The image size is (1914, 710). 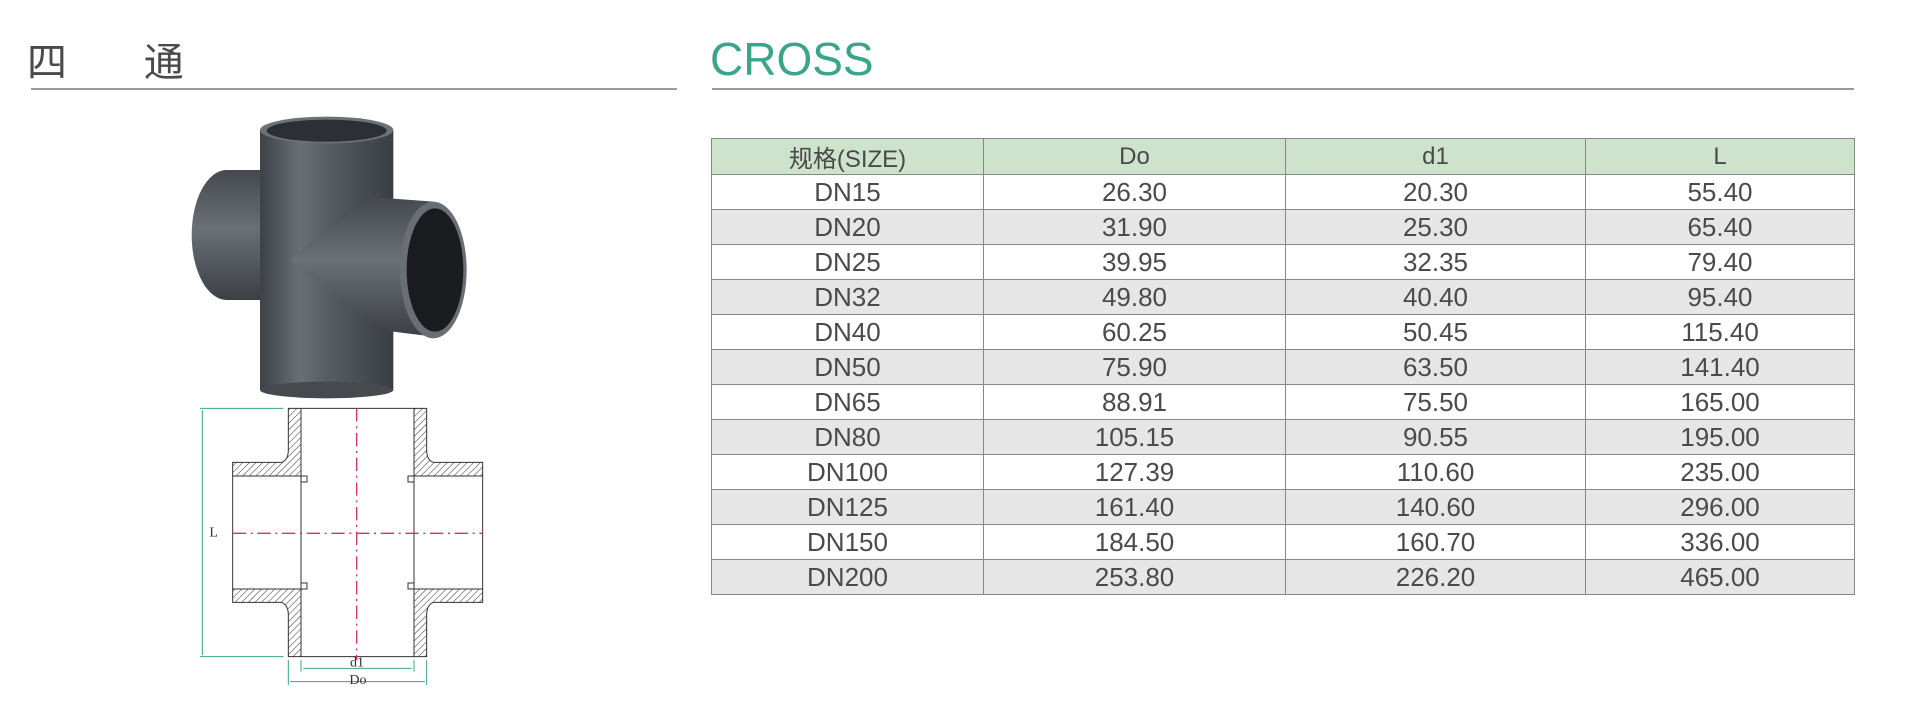 I want to click on cell-d1: 50.45, so click(x=1435, y=332).